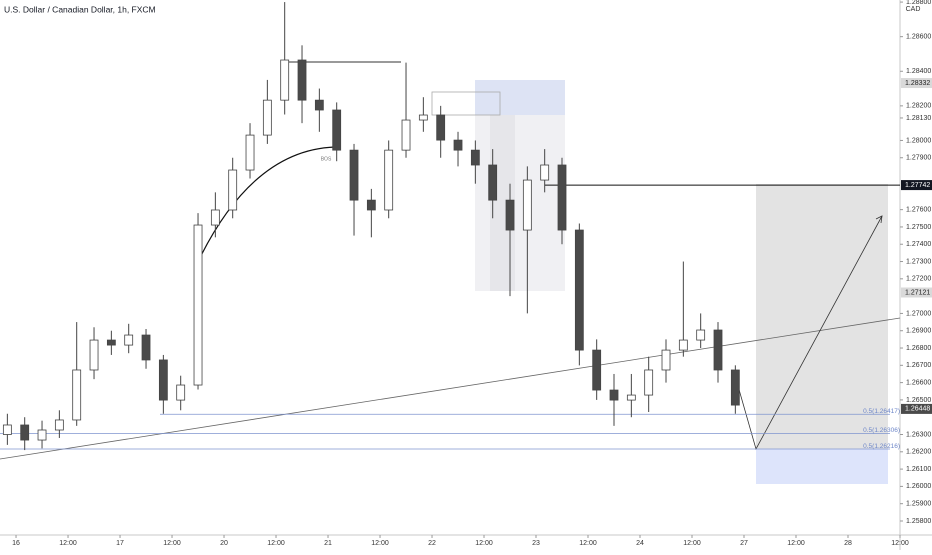 This screenshot has width=932, height=555. What do you see at coordinates (640, 543) in the screenshot?
I see `x-tick-label: 24` at bounding box center [640, 543].